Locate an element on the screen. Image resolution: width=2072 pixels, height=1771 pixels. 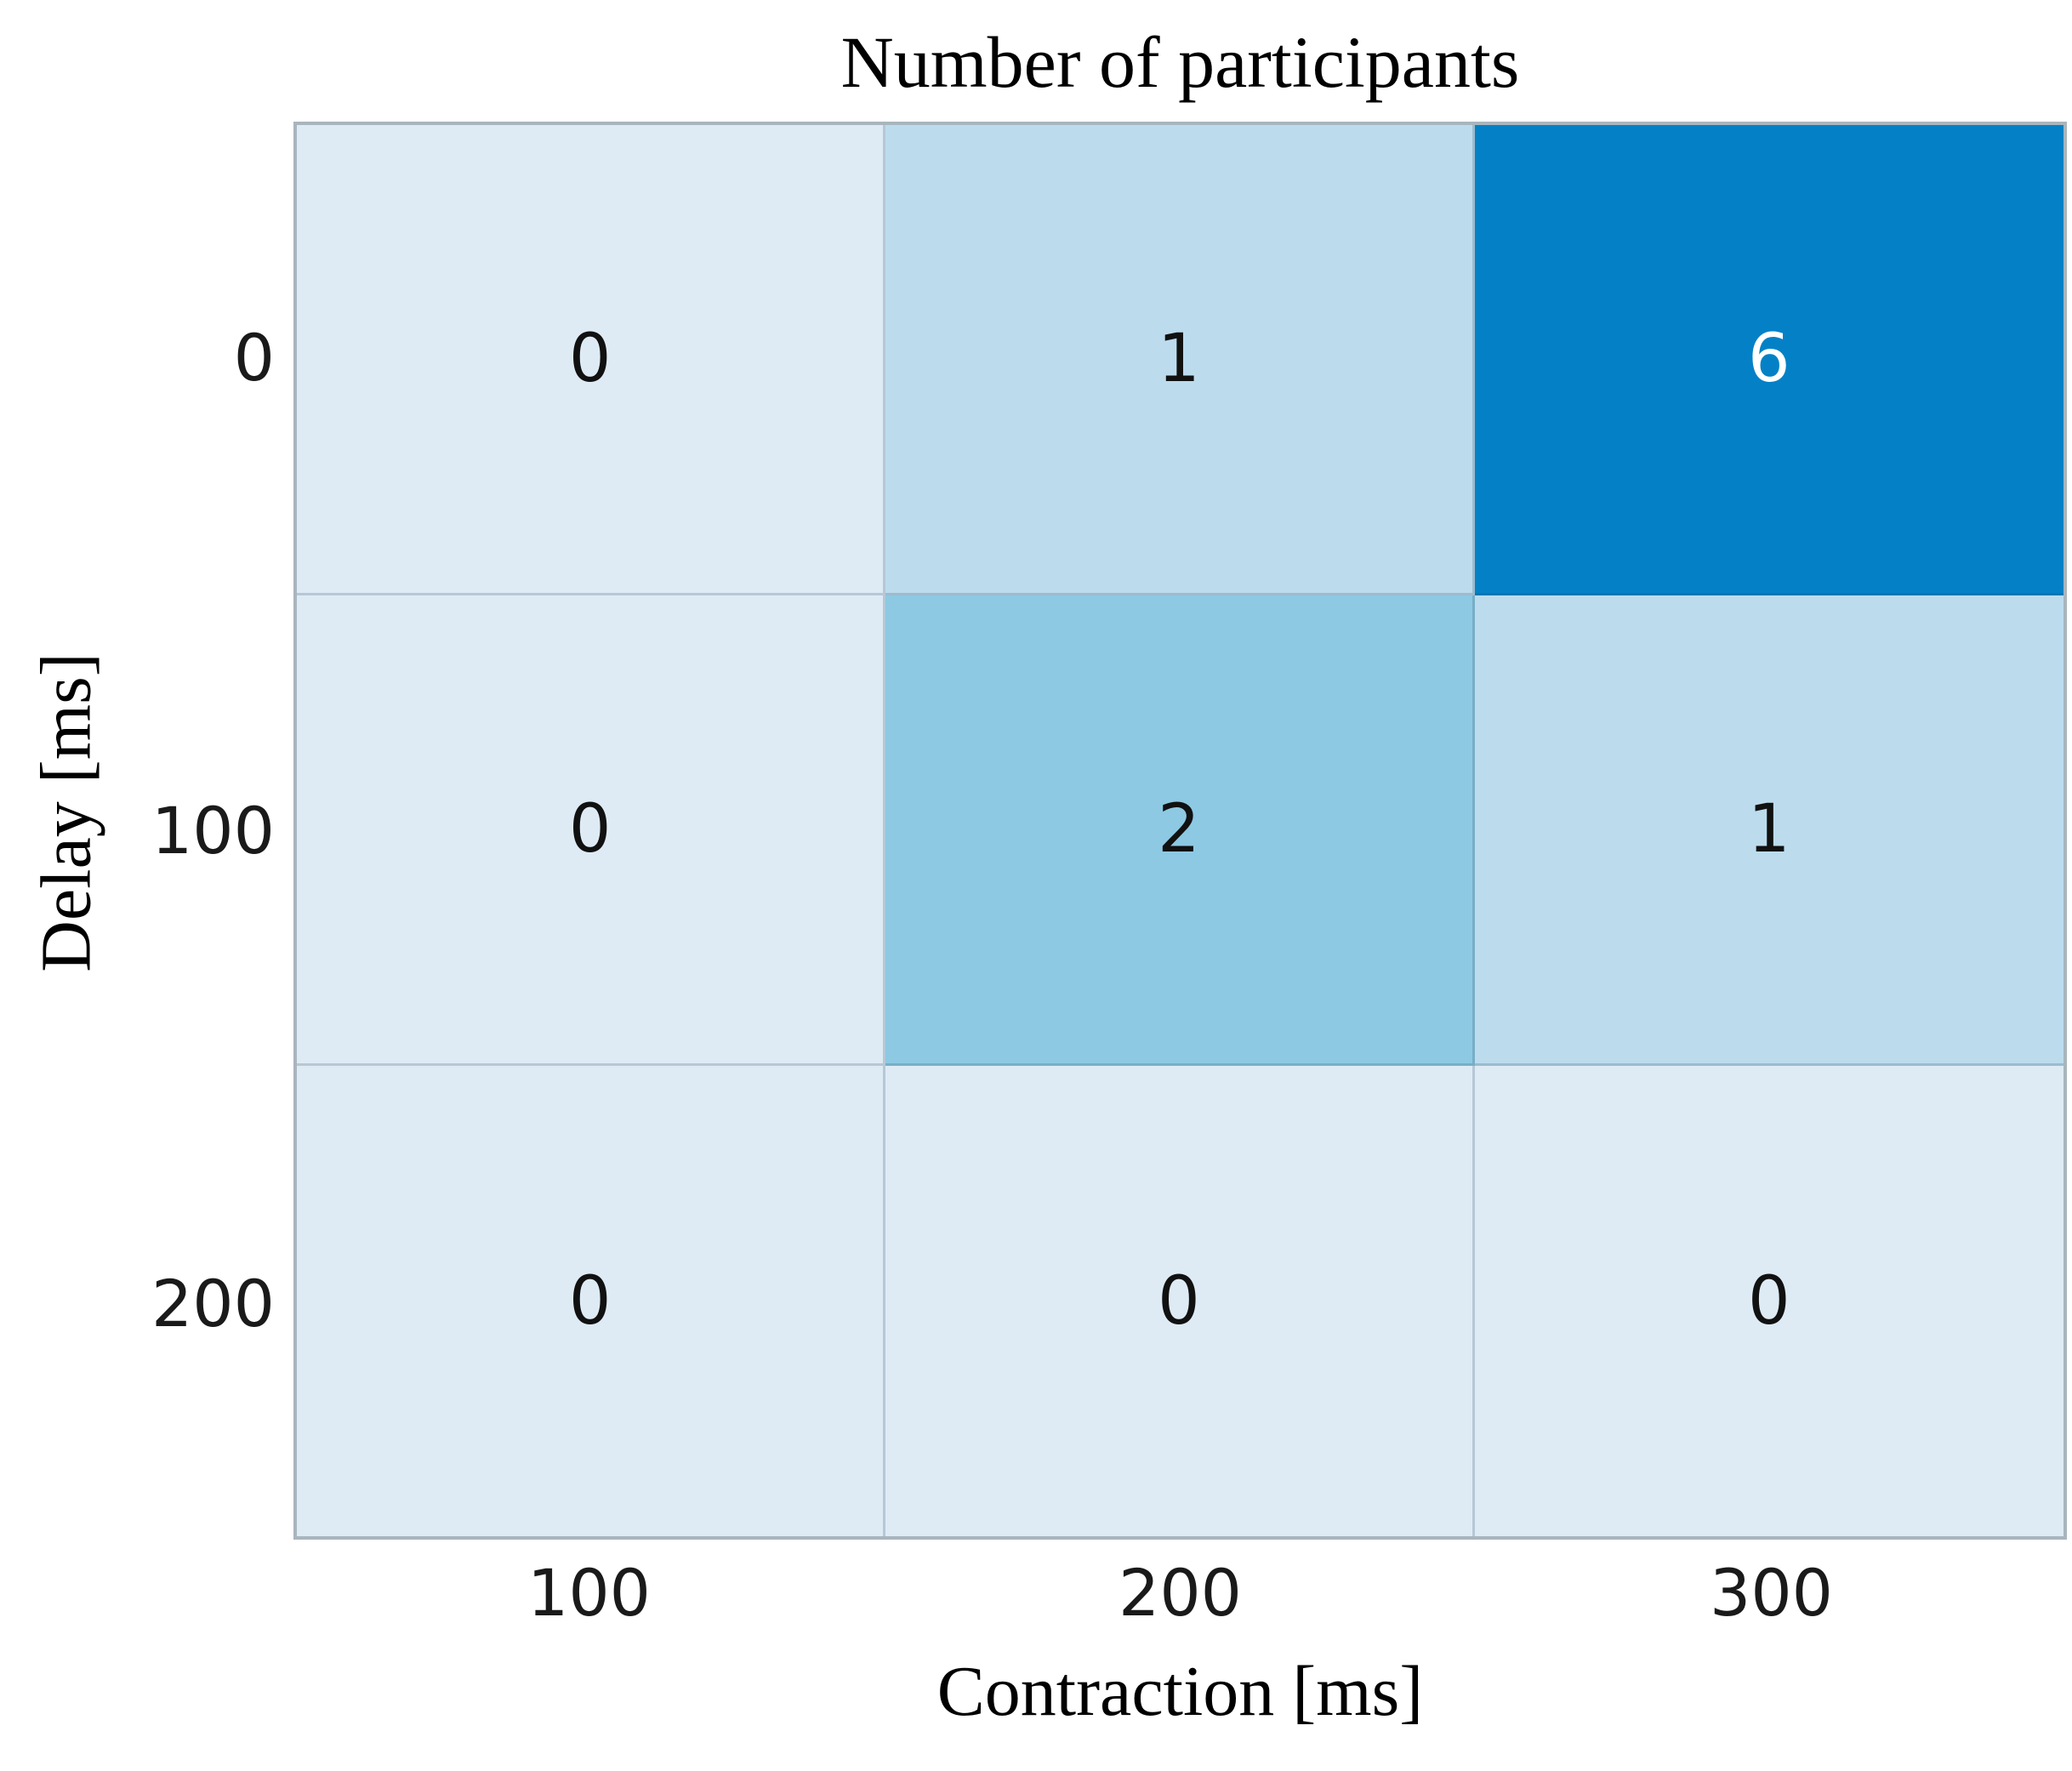
x-axis-ticks: 100 200 300 is located at coordinates (1180, 1592).